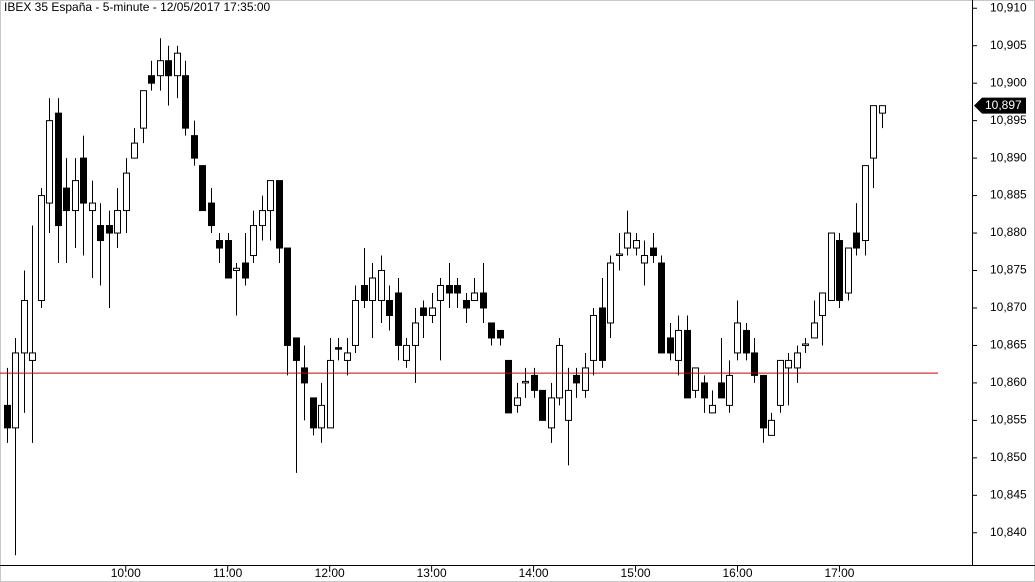 The height and width of the screenshot is (582, 1035). I want to click on y-tick-label: 10,870, so click(1008, 307).